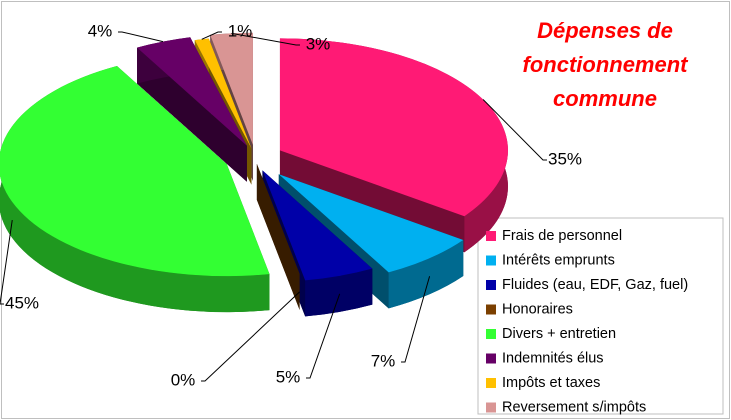  I want to click on chart-title: Dépenses de fonctionnement commune, so click(605, 64).